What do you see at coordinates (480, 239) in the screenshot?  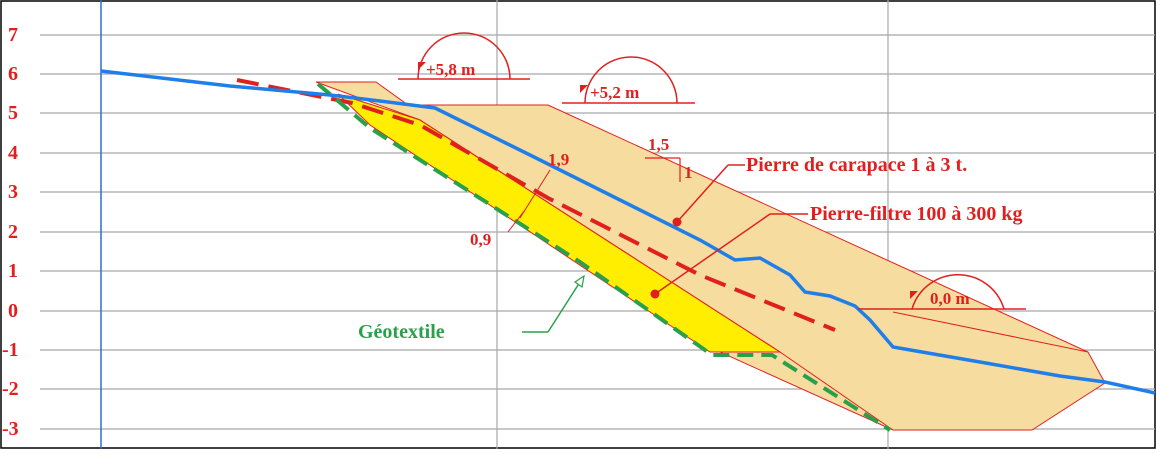 I see `filter-thickness-label: 0,9` at bounding box center [480, 239].